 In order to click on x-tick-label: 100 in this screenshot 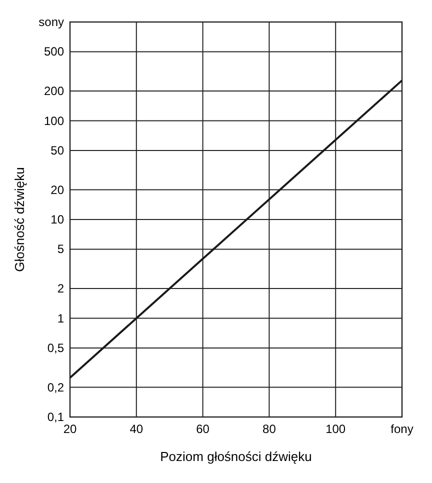, I will do `click(336, 429)`.